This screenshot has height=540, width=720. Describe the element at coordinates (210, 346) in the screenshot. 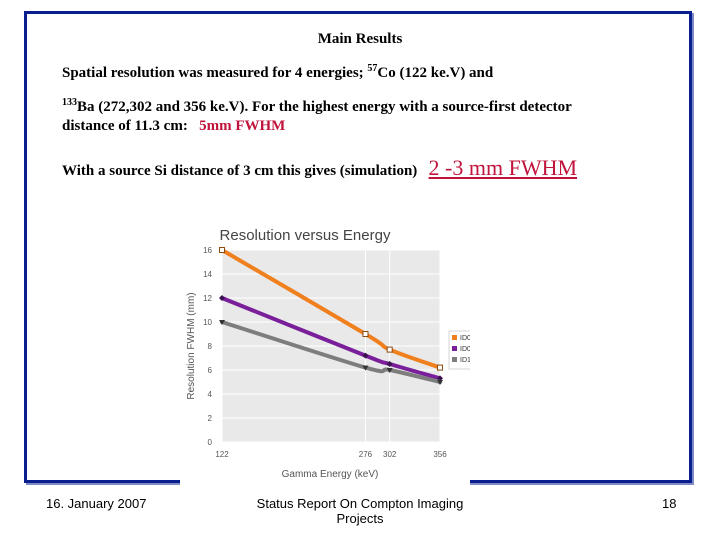

I see `y-tick-label: 8` at that location.